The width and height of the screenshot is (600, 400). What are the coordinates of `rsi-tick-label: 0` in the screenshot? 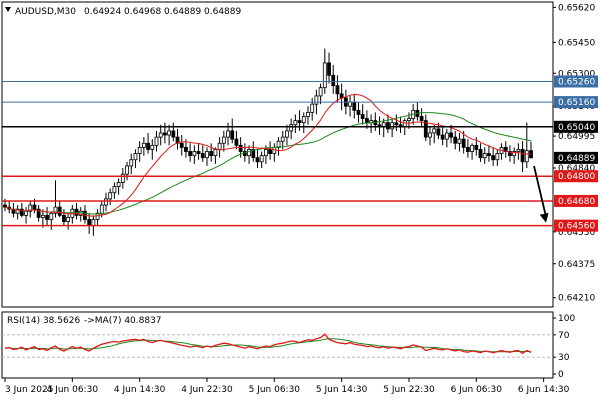 It's located at (561, 375).